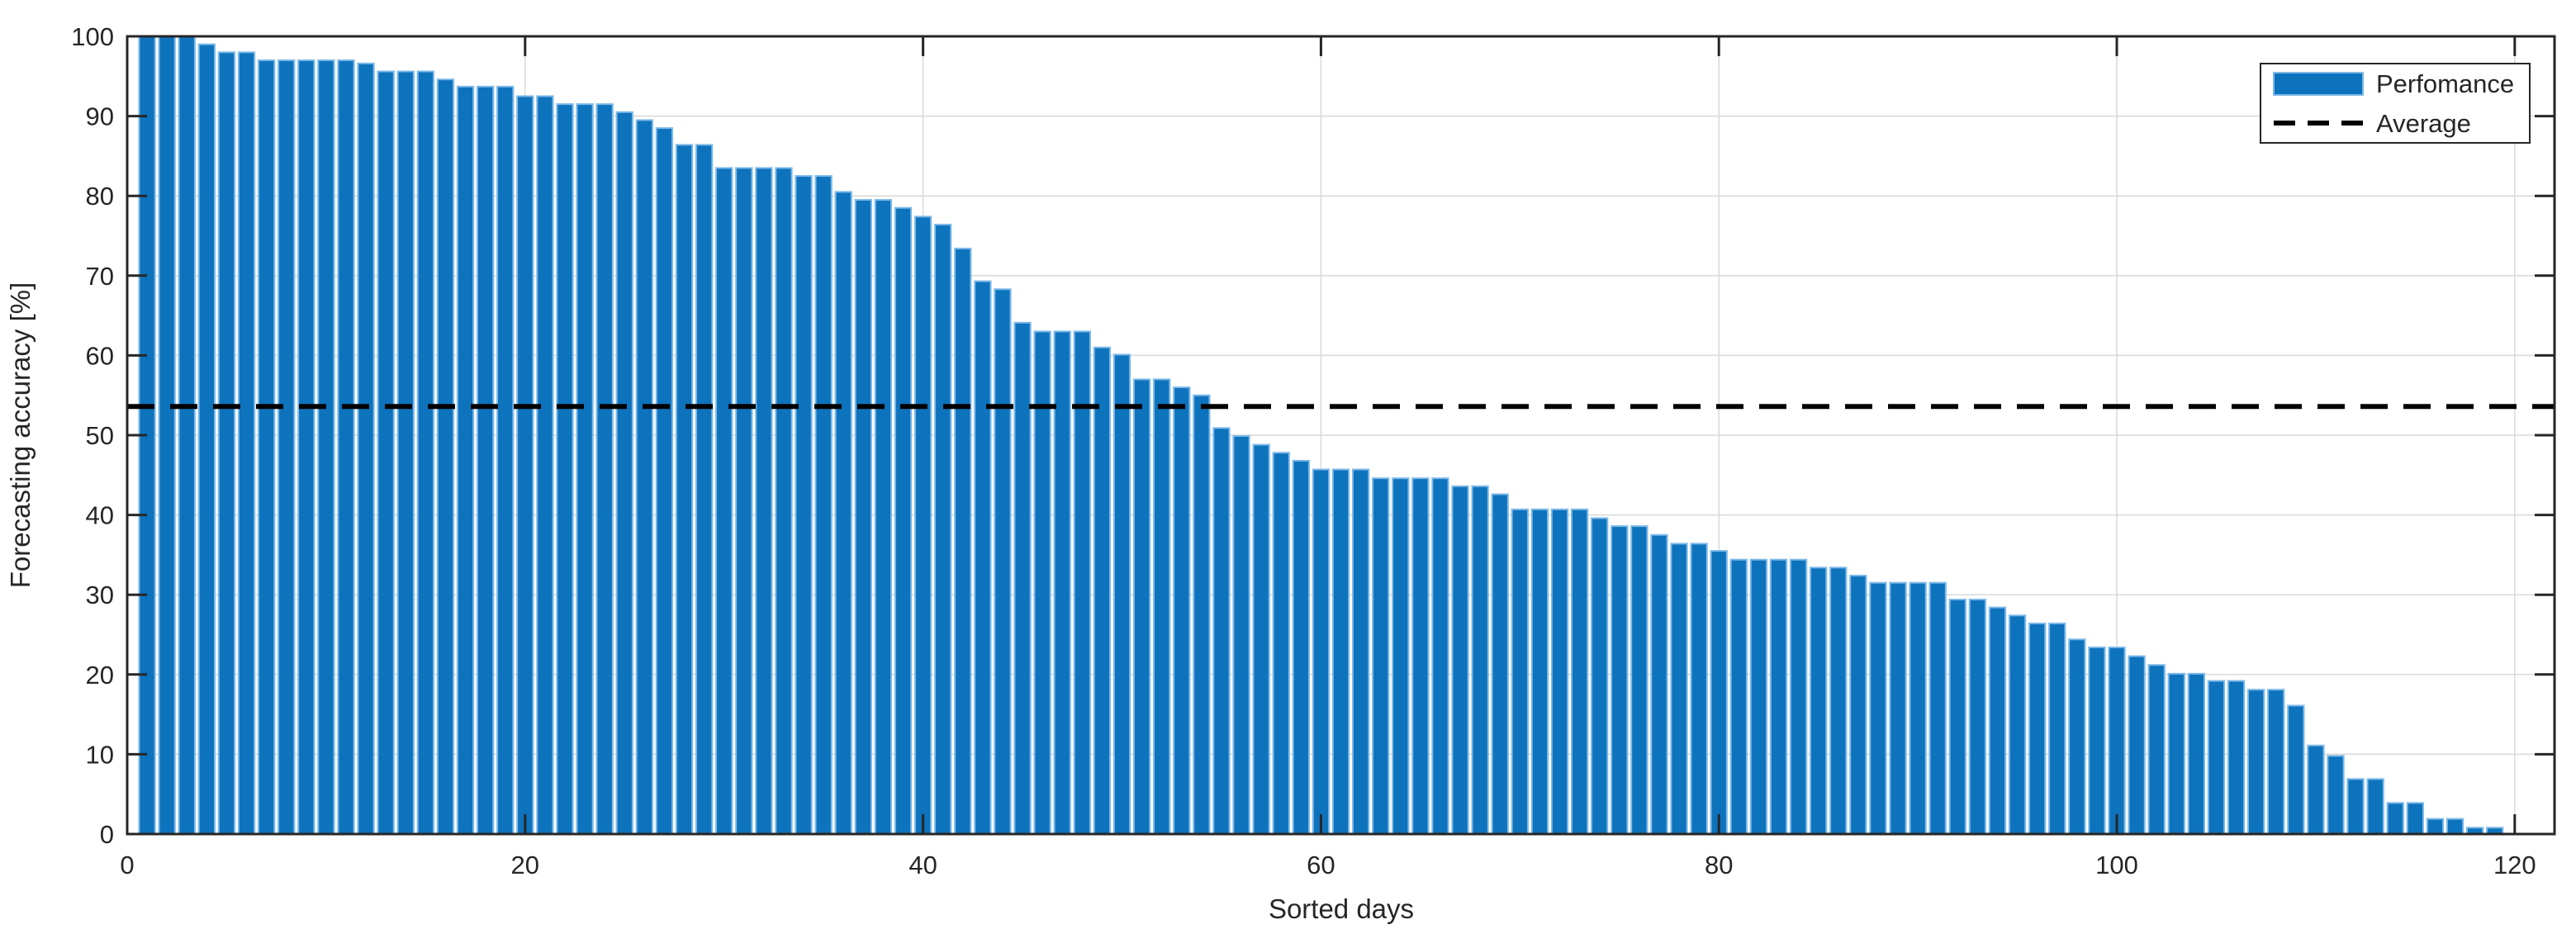 This screenshot has height=948, width=2576. What do you see at coordinates (100, 515) in the screenshot?
I see `y-tick-label-40: 40` at bounding box center [100, 515].